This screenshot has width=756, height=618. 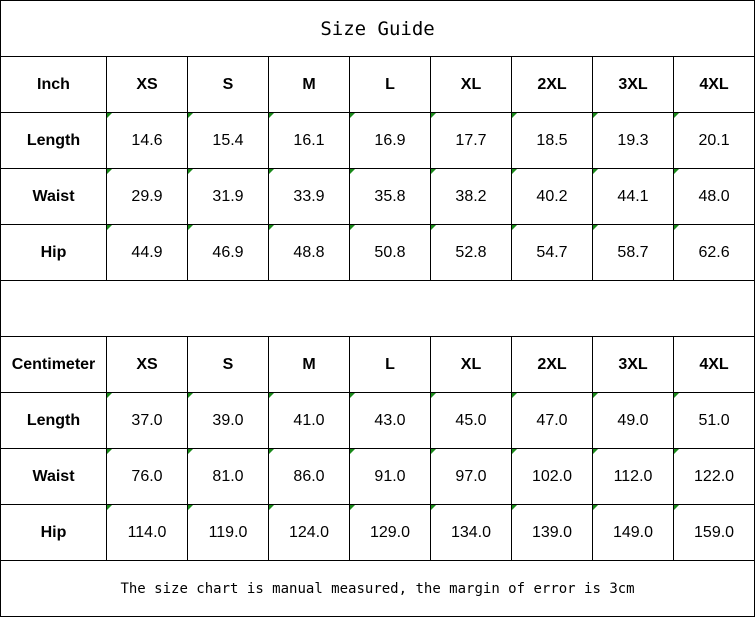 I want to click on value-cell: 38.2, so click(x=471, y=196).